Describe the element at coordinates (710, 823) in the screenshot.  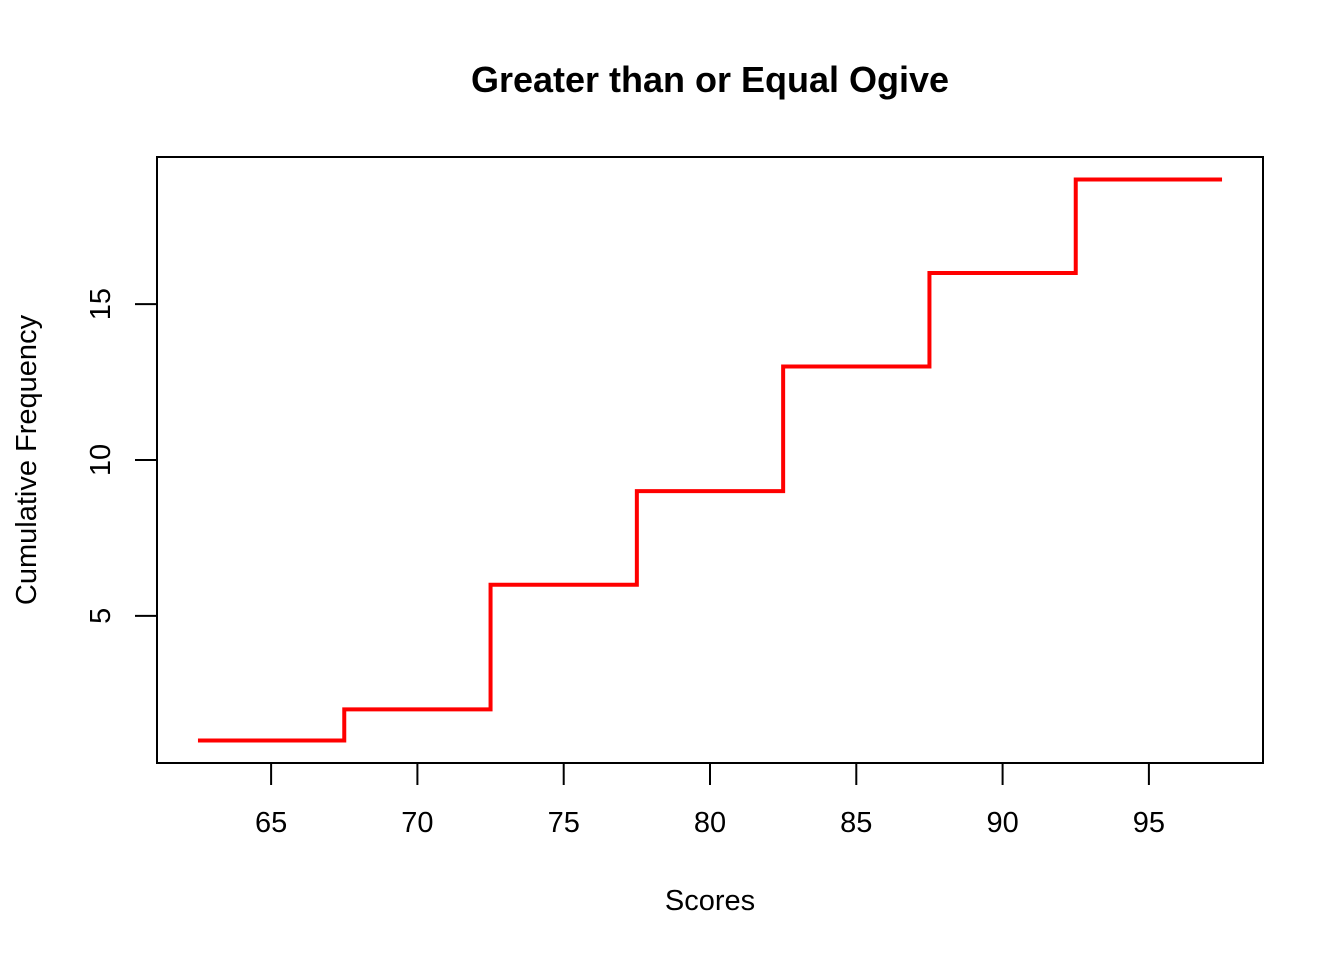
I see `x-tick-label: 80` at that location.